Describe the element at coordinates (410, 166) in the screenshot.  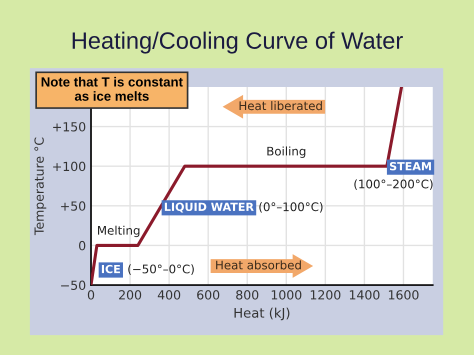
I see `annotation: STEAM` at that location.